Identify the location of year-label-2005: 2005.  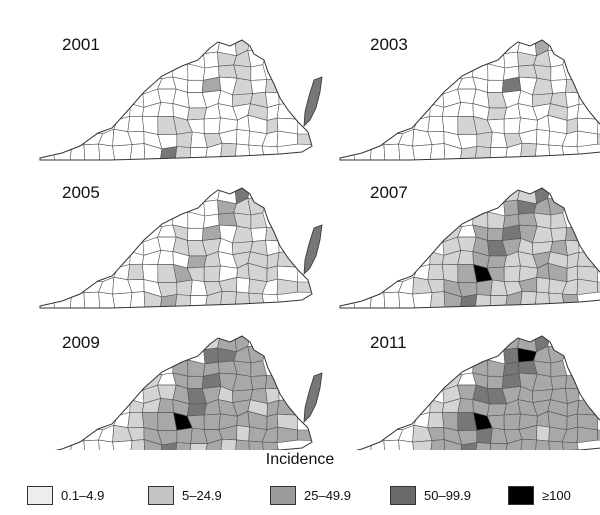
(81, 192).